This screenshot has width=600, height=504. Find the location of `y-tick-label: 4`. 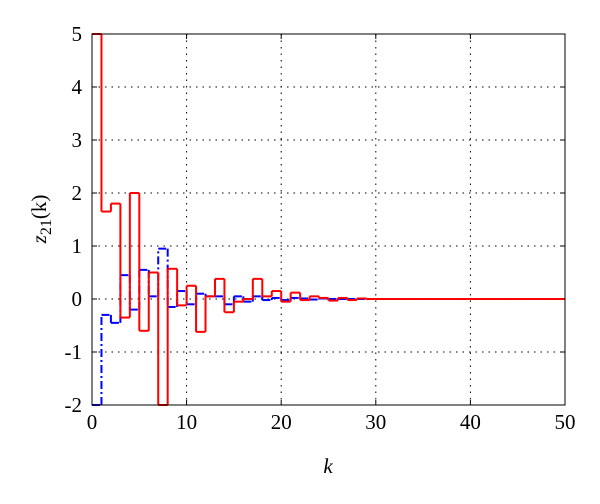

y-tick-label: 4 is located at coordinates (77, 87).